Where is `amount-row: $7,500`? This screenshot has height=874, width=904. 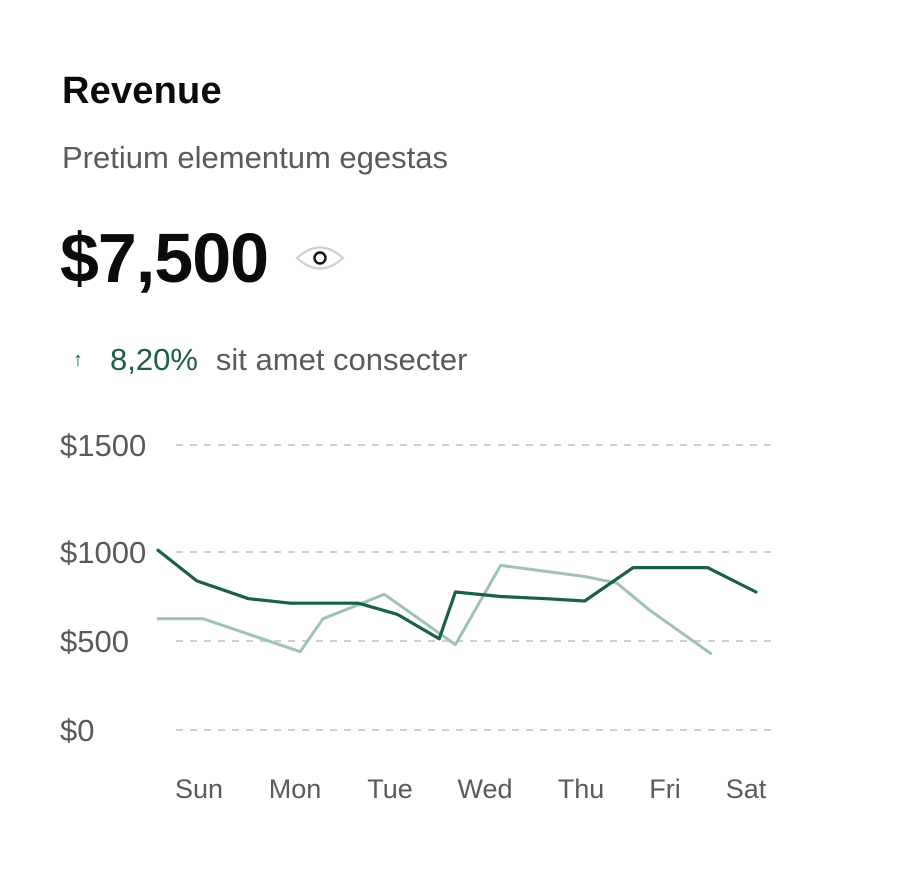
amount-row: $7,500 is located at coordinates (203, 258).